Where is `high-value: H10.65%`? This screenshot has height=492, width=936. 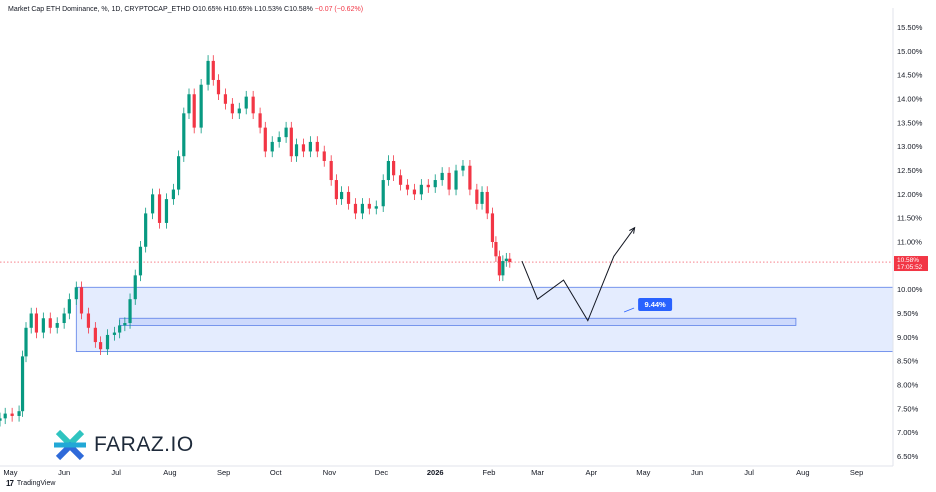 high-value: H10.65% is located at coordinates (238, 9).